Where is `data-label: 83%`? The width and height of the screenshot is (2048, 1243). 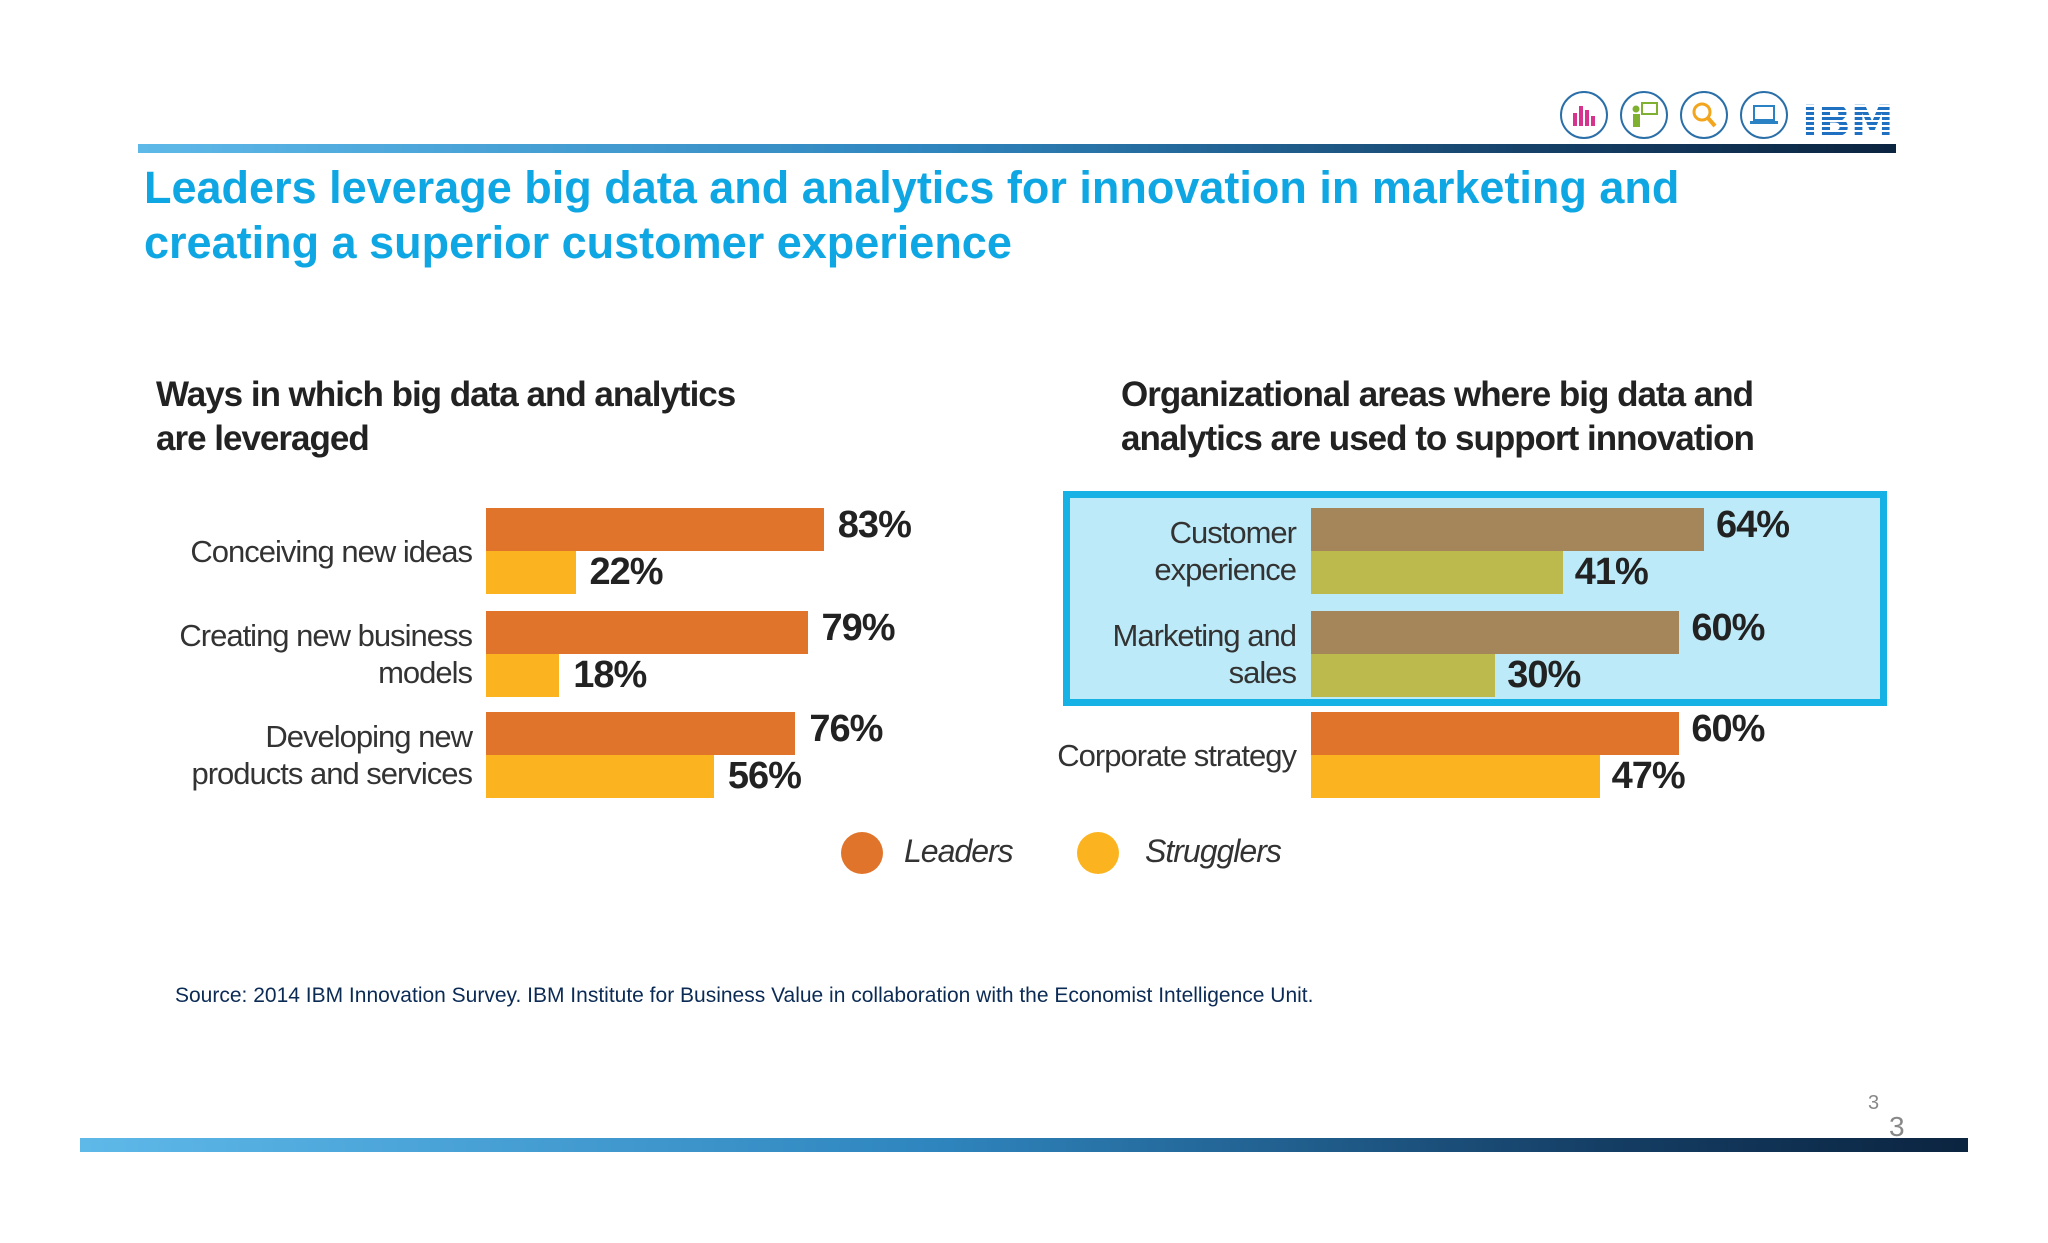 data-label: 83% is located at coordinates (874, 525).